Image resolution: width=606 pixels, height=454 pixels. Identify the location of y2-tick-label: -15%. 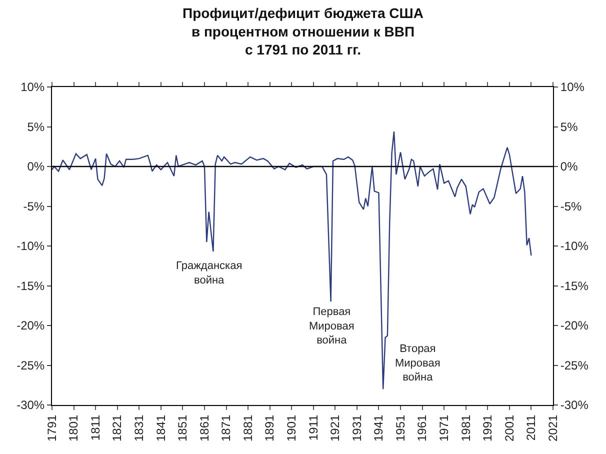
(574, 285).